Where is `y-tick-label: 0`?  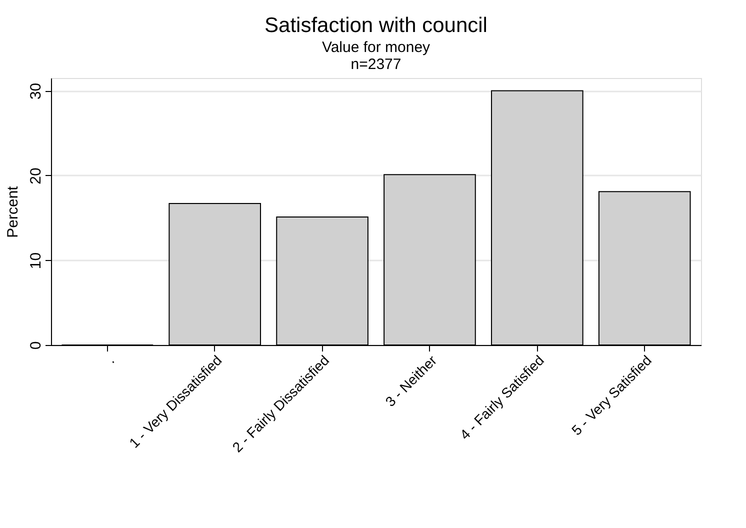
y-tick-label: 0 is located at coordinates (36, 345).